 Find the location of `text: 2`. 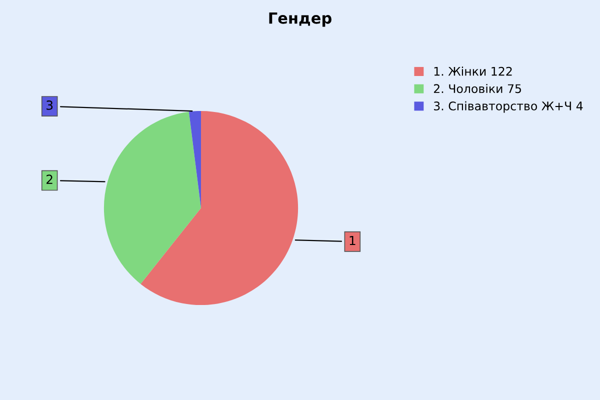

text: 2 is located at coordinates (49, 179).